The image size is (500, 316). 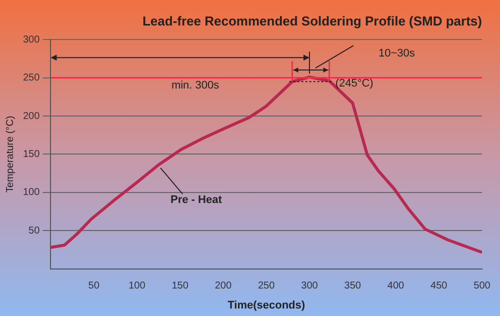 What do you see at coordinates (94, 286) in the screenshot?
I see `x-tick-label: 50` at bounding box center [94, 286].